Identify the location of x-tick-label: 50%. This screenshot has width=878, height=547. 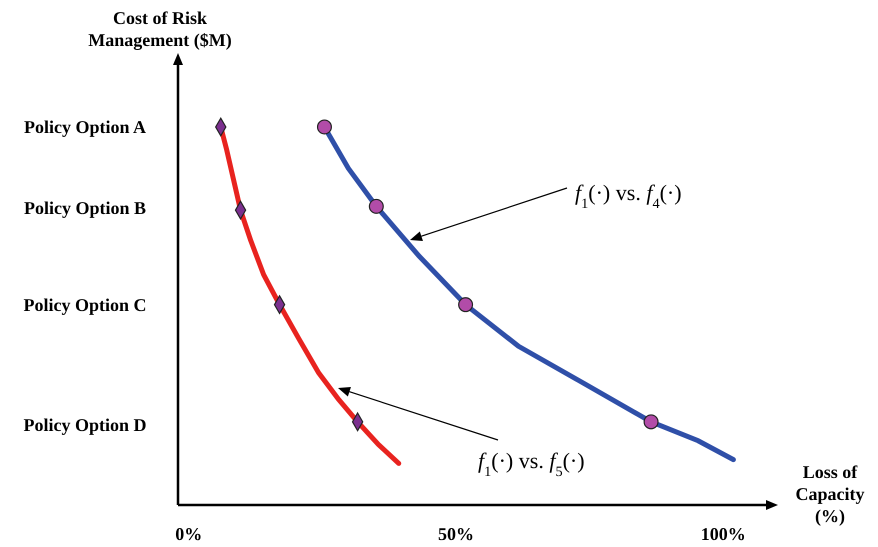
(456, 534).